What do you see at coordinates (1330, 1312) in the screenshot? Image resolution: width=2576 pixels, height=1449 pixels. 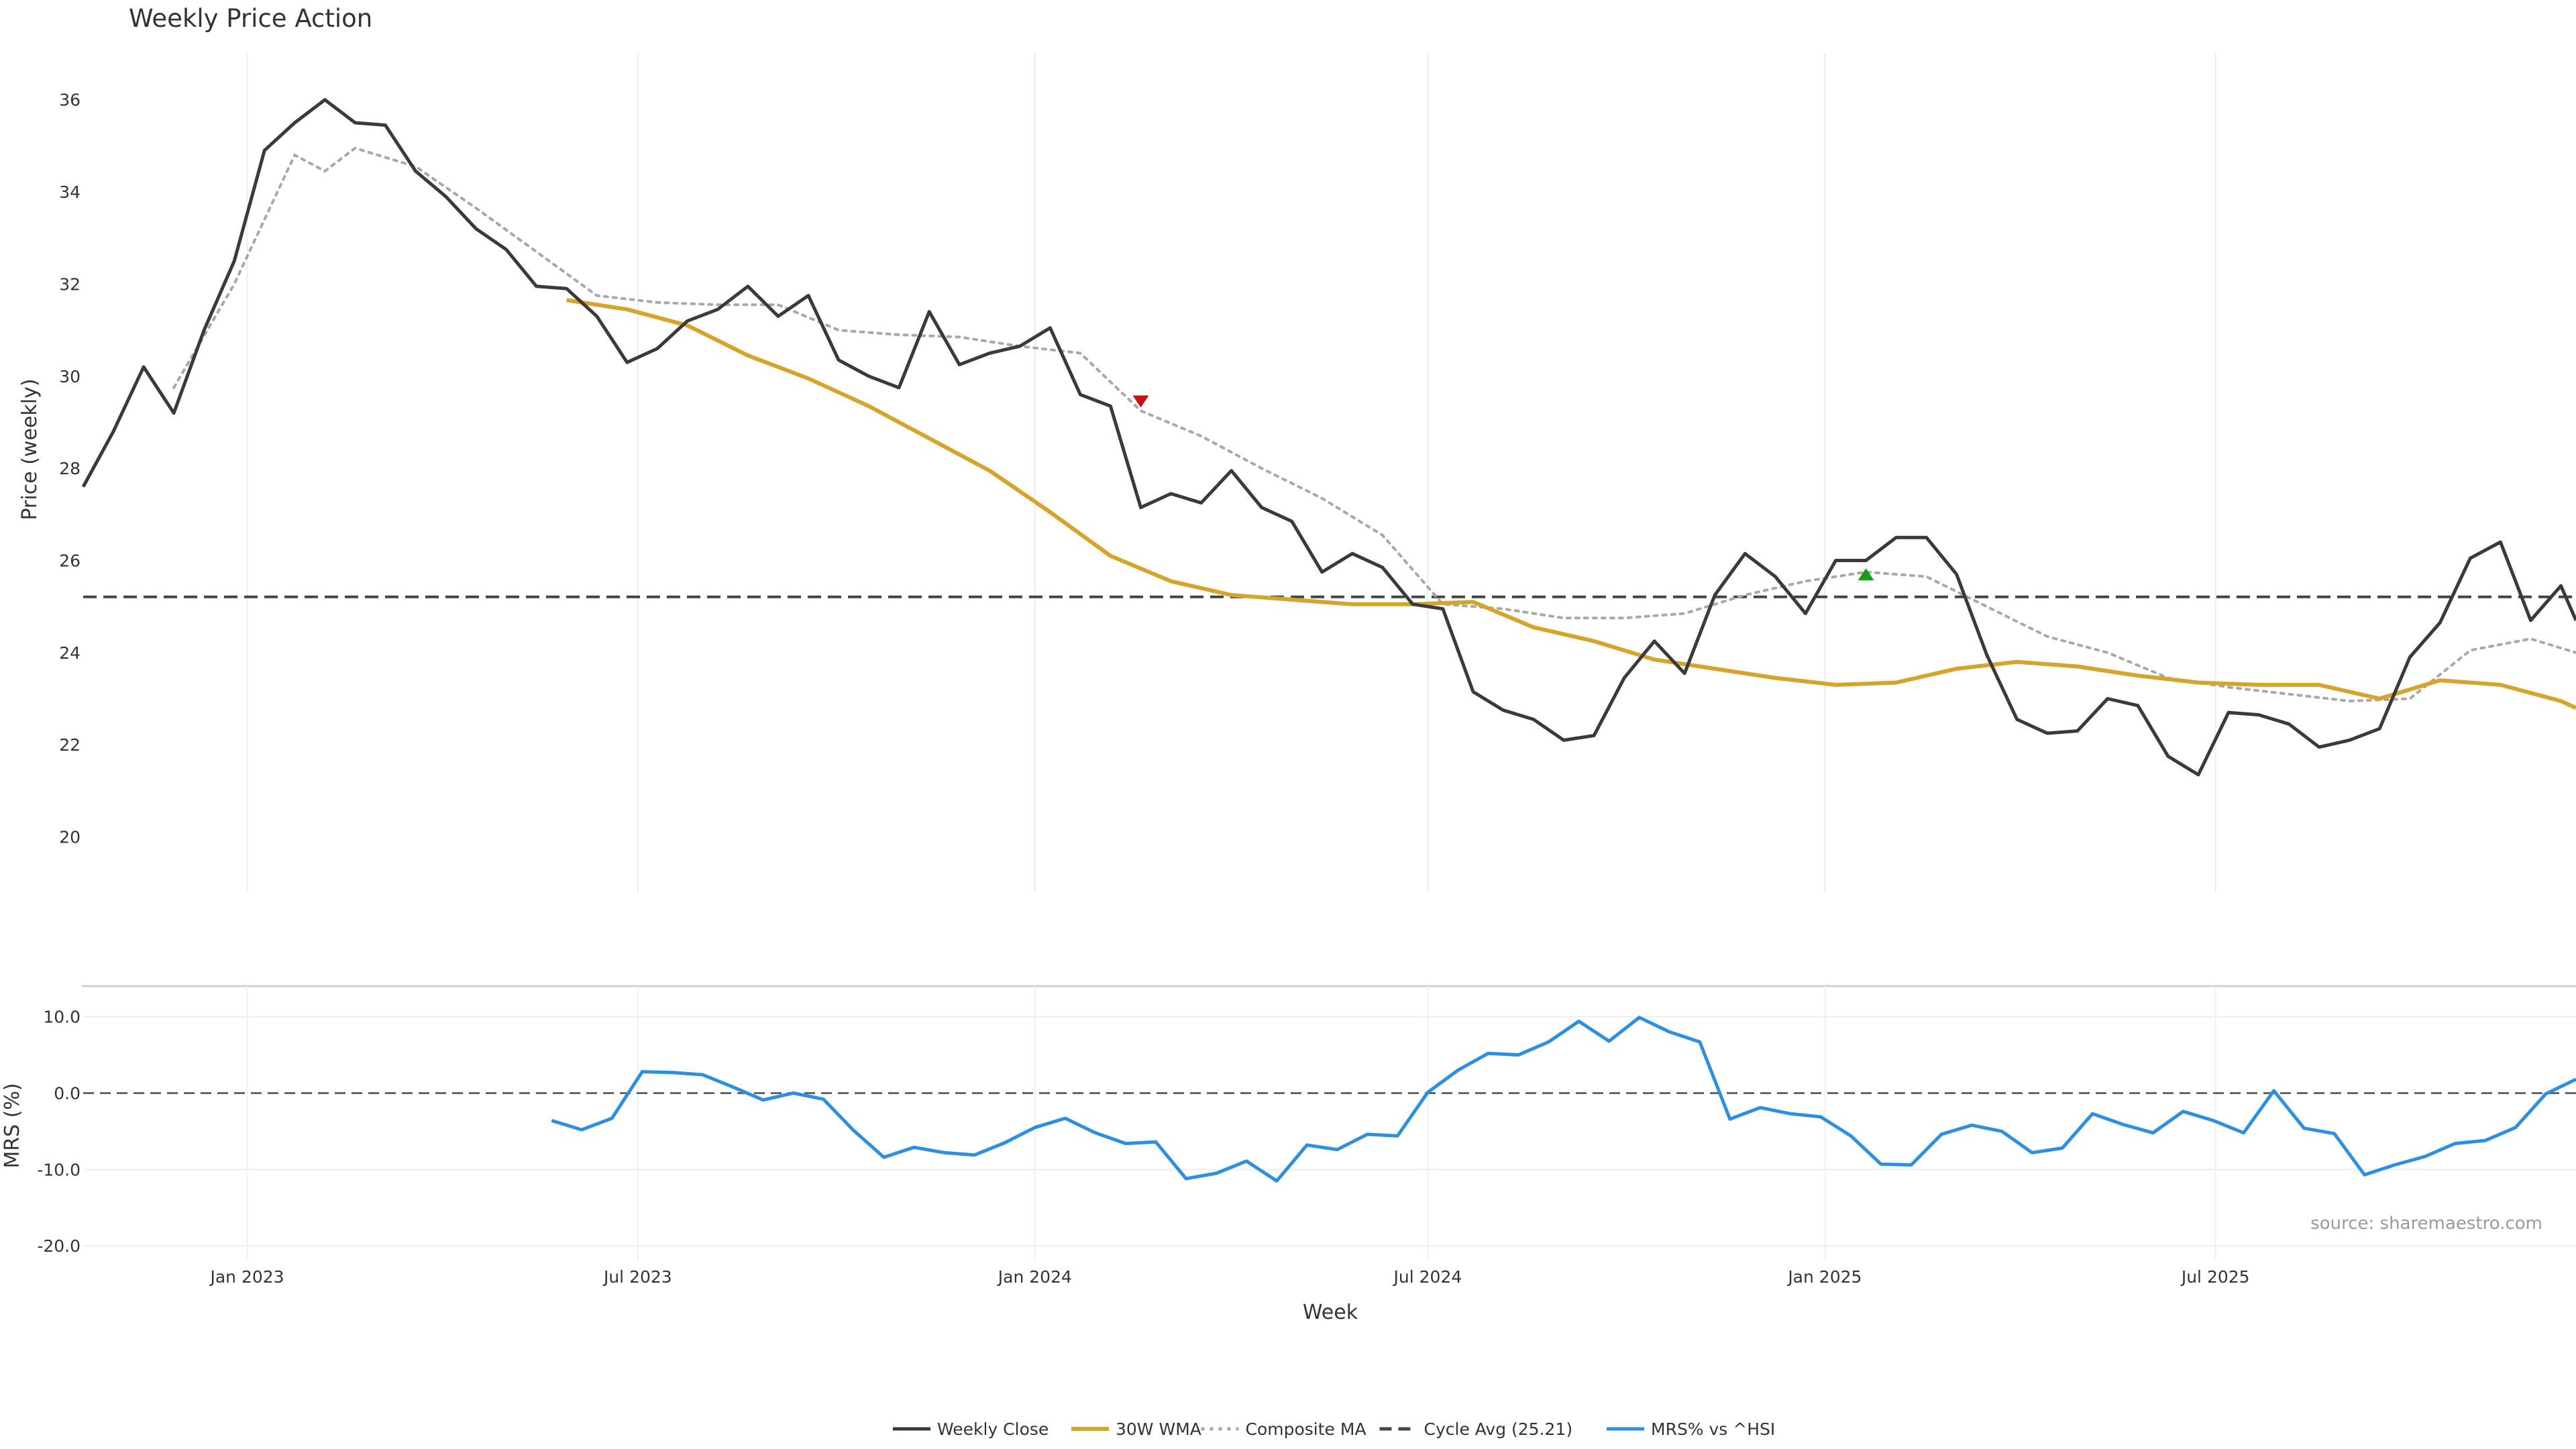 I see `x-axis-label: Week` at bounding box center [1330, 1312].